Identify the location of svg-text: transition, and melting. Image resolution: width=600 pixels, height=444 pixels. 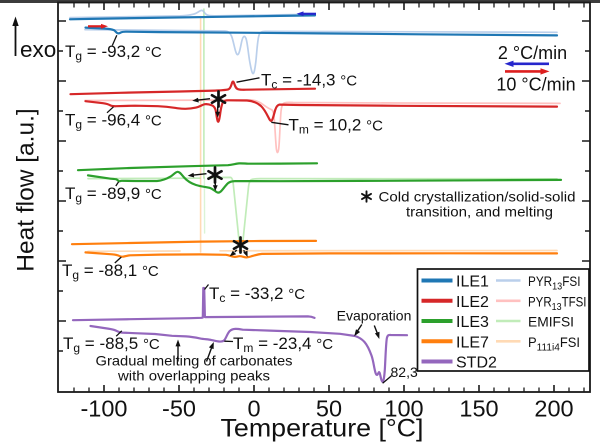
(479, 212).